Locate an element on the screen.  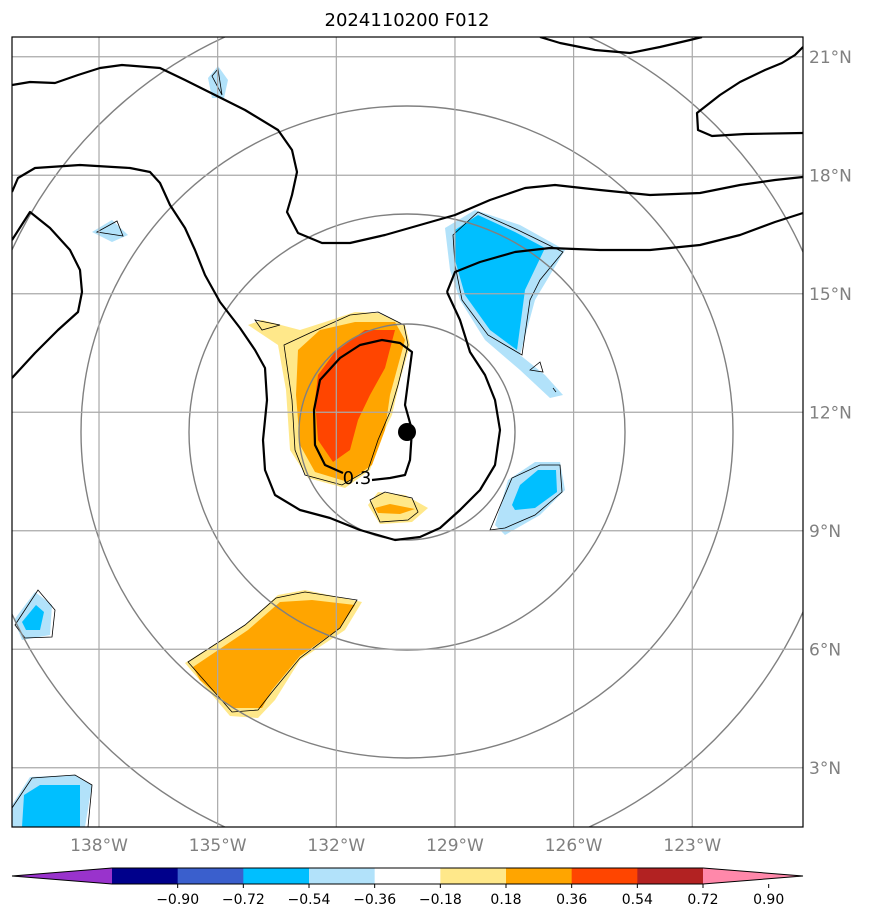
colorbar-outline is located at coordinates (407, 876).